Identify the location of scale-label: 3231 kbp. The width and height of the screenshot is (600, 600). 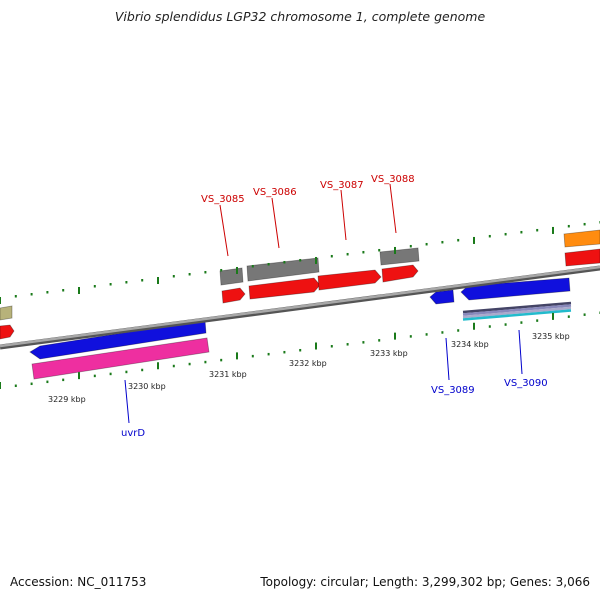
(228, 374).